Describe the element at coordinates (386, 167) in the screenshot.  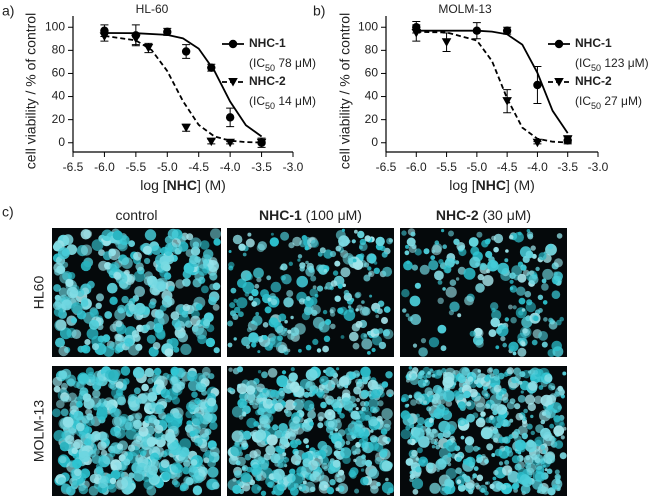
I see `x-tick-label: -6.5` at that location.